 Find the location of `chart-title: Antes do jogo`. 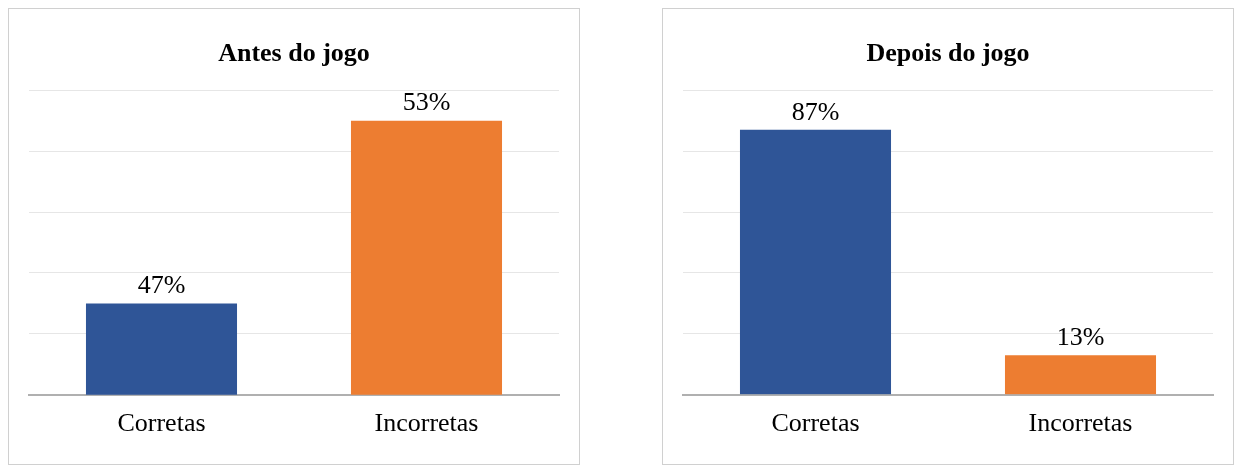

chart-title: Antes do jogo is located at coordinates (294, 53).